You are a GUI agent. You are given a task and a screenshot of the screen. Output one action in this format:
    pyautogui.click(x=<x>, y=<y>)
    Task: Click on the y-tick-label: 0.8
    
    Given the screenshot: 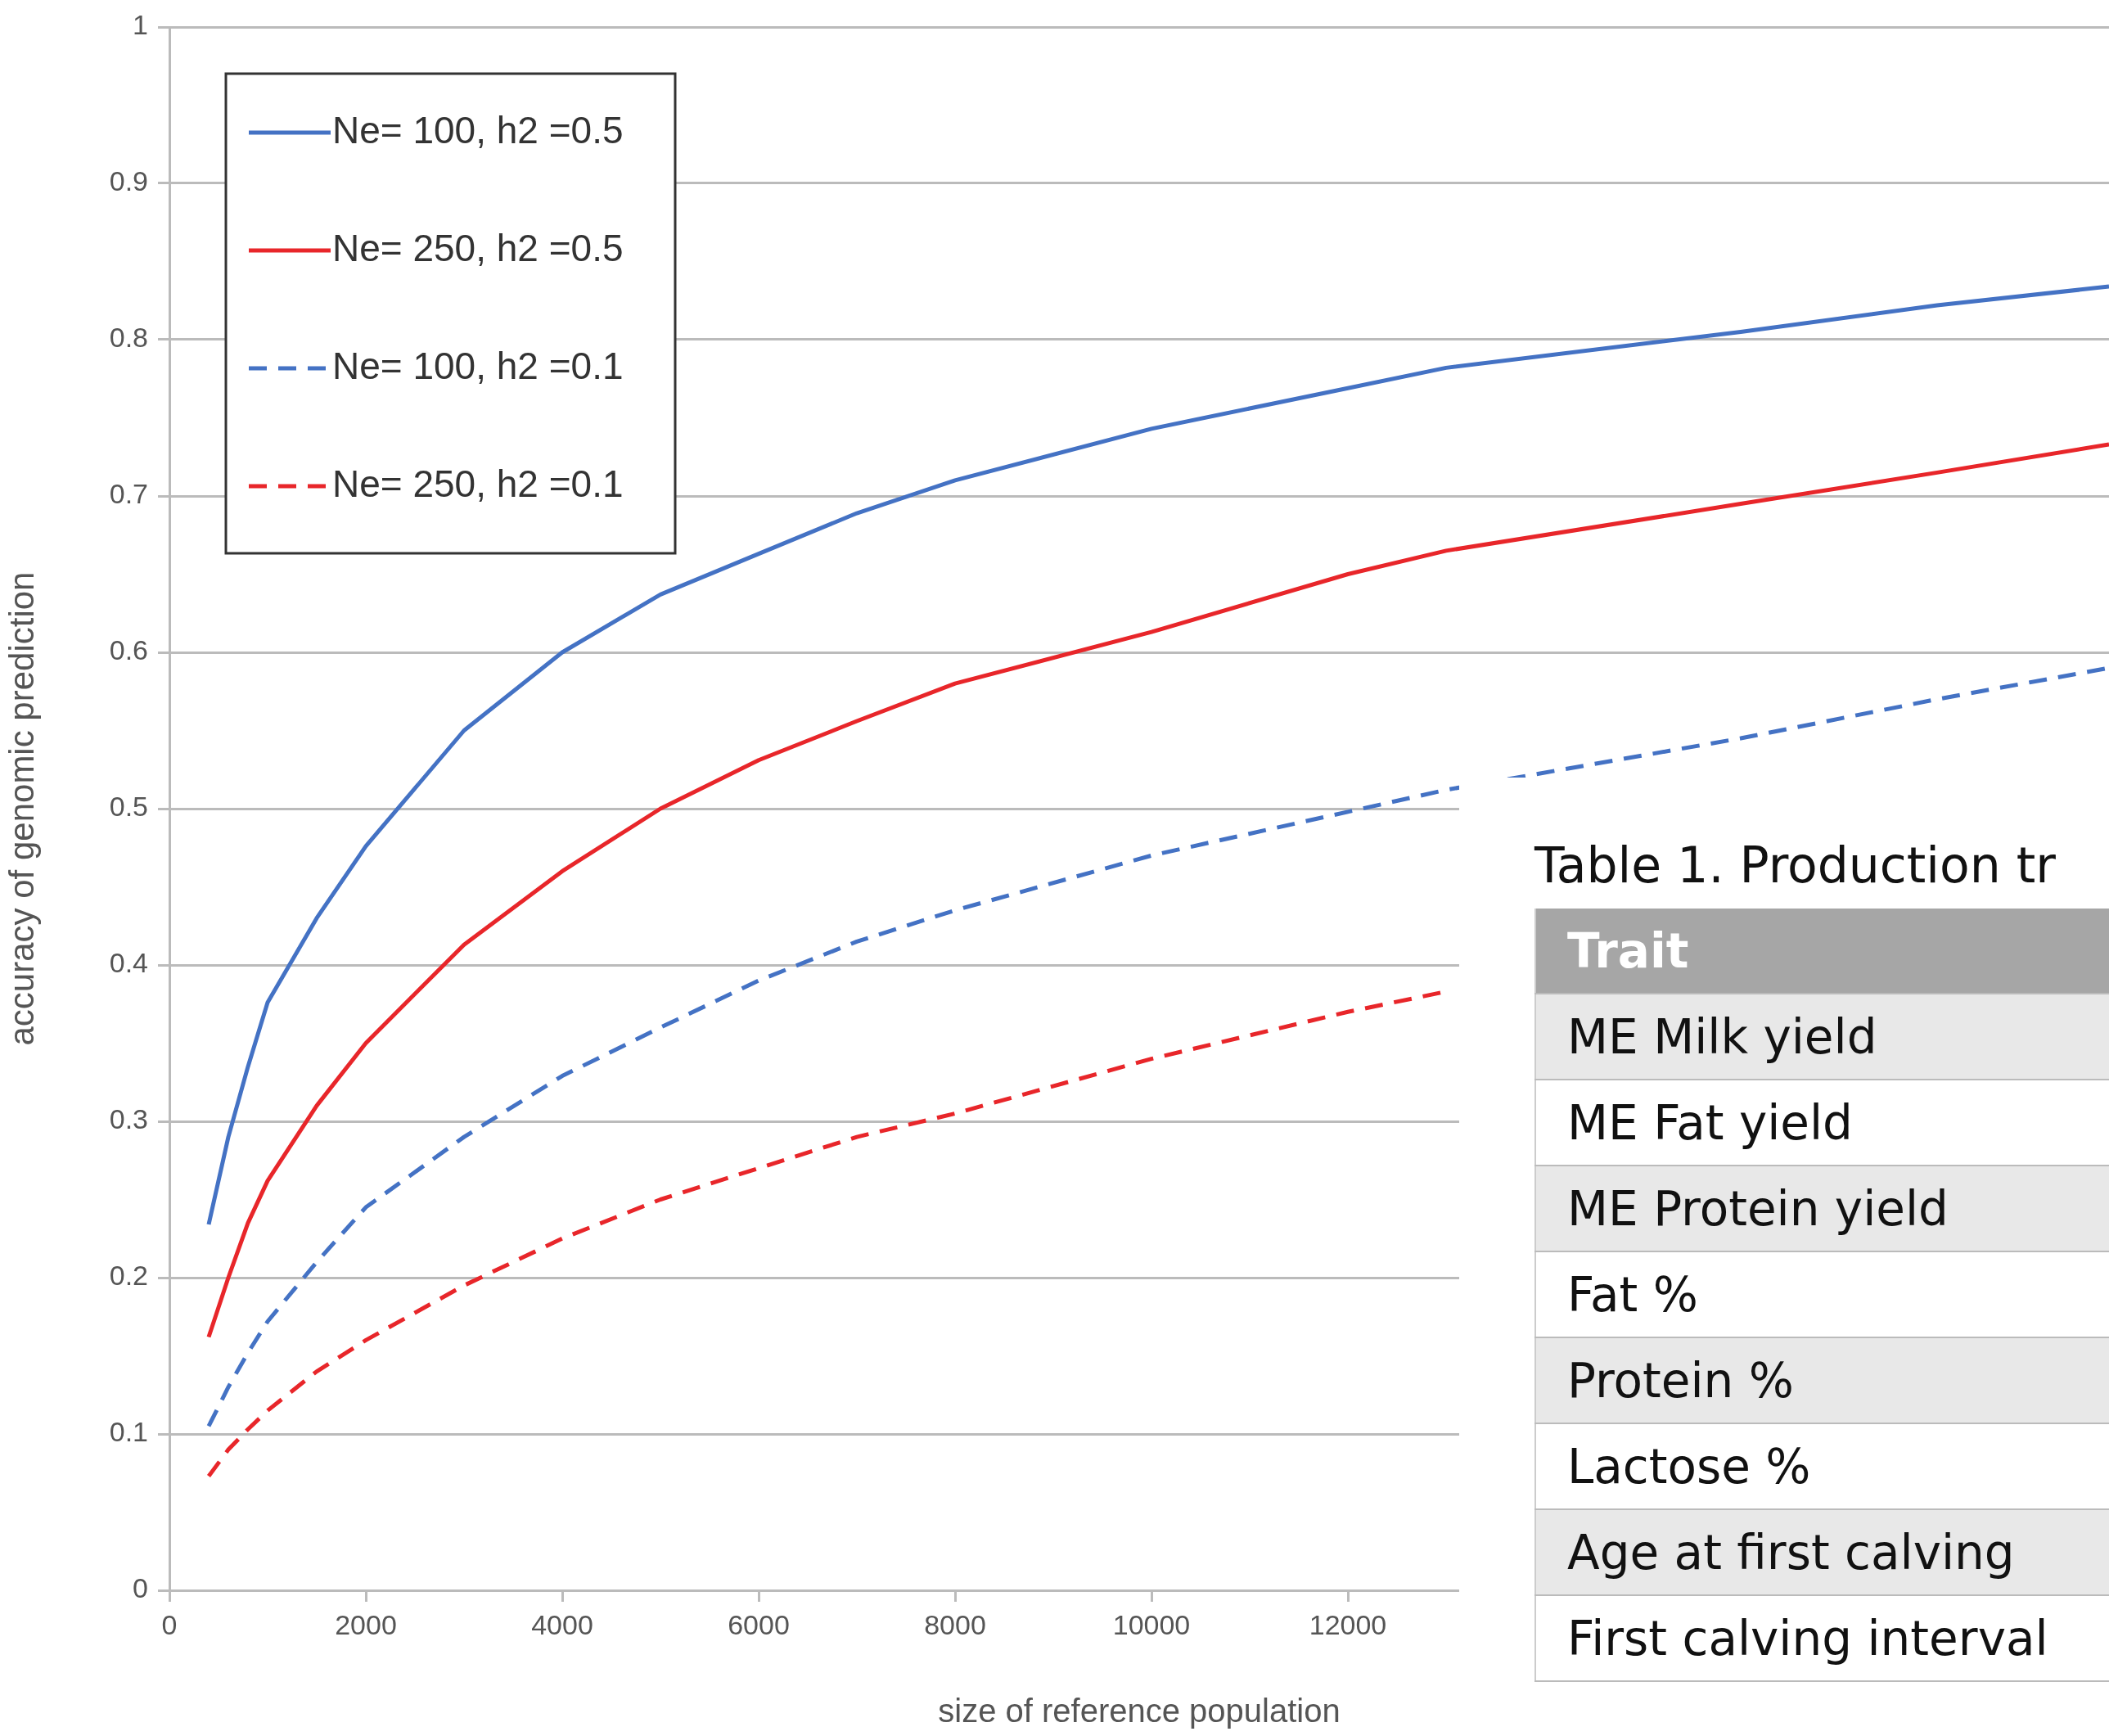 What is the action you would take?
    pyautogui.click(x=128, y=338)
    